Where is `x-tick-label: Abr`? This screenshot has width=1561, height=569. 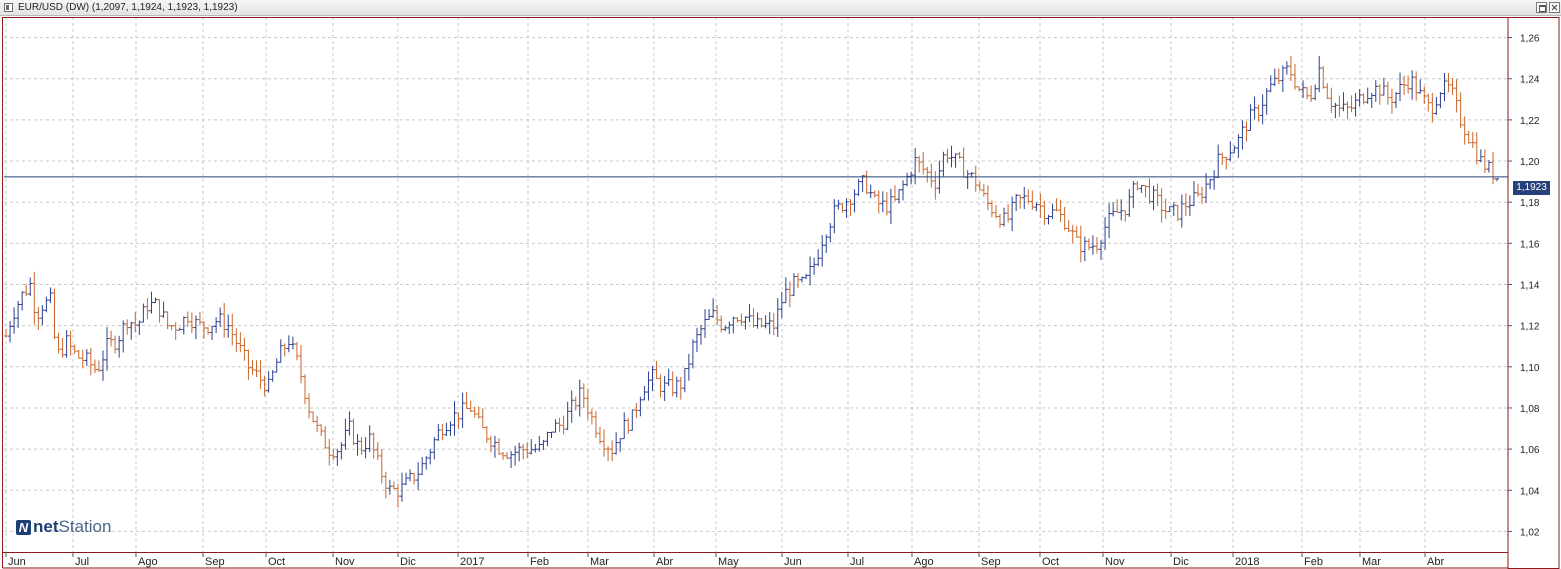
x-tick-label: Abr is located at coordinates (664, 562).